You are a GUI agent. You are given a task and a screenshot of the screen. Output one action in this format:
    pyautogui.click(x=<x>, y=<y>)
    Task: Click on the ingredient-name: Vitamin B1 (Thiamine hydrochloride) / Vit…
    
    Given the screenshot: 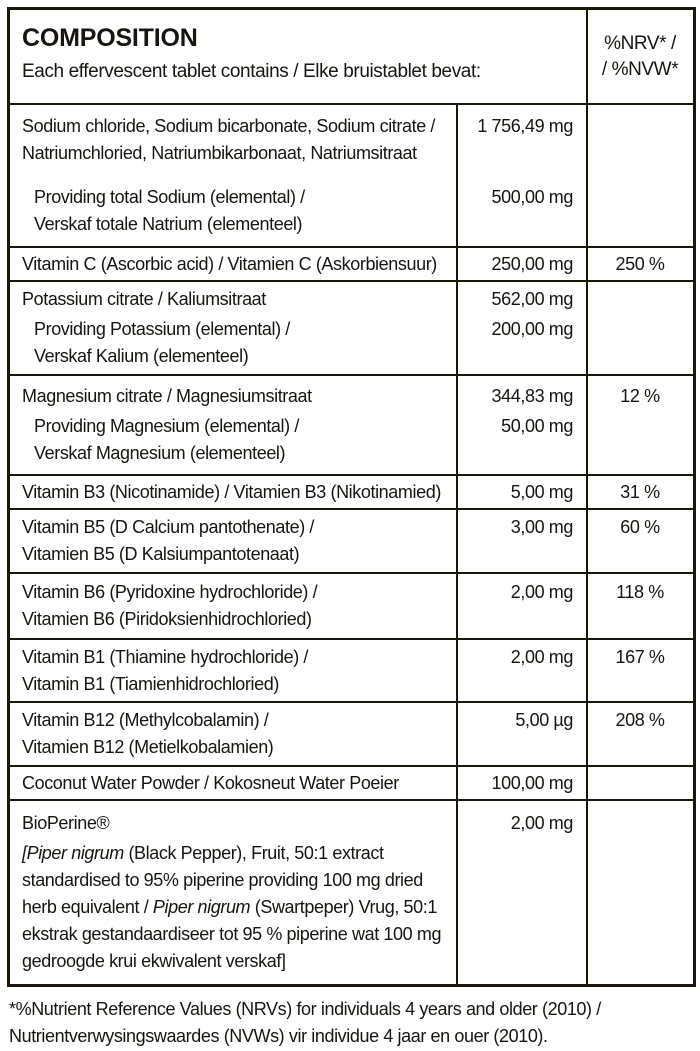 What is the action you would take?
    pyautogui.click(x=233, y=671)
    